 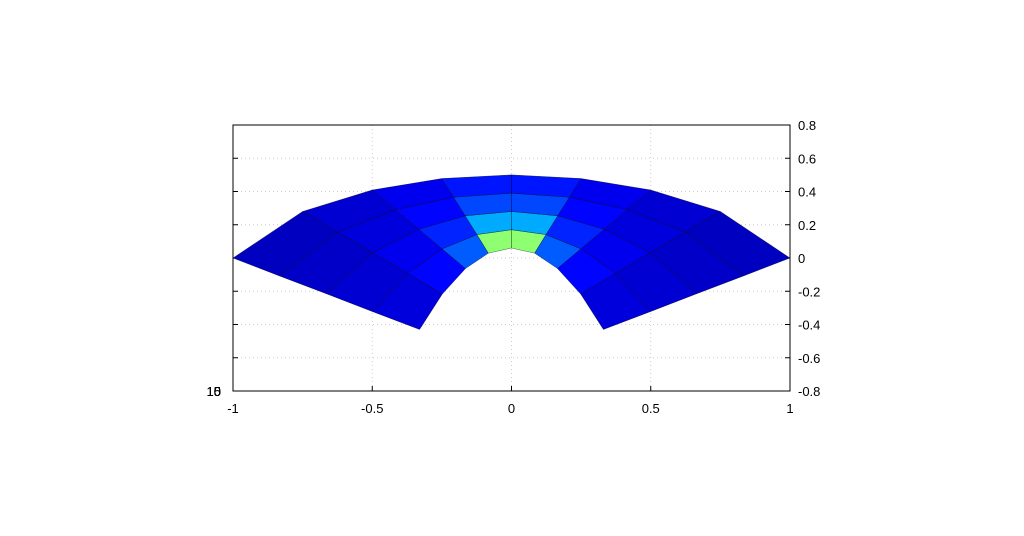 What do you see at coordinates (809, 291) in the screenshot?
I see `y-tick-label: -0.2` at bounding box center [809, 291].